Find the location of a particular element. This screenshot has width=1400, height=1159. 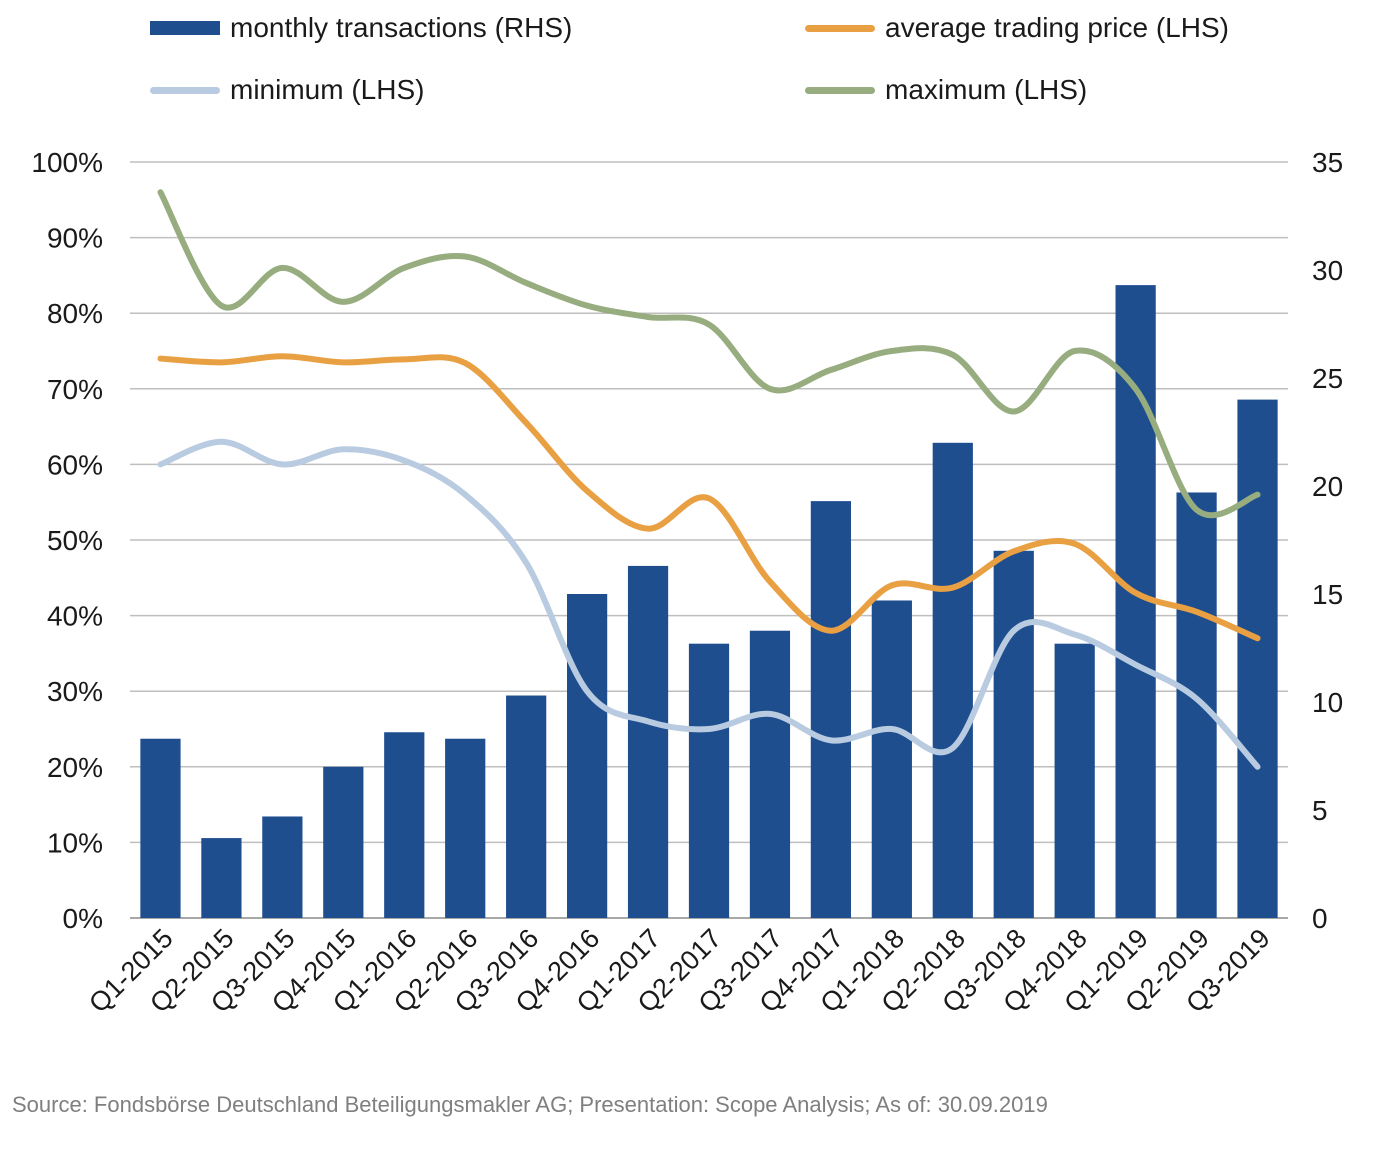

left-axis-tick-label: 0% is located at coordinates (83, 918).